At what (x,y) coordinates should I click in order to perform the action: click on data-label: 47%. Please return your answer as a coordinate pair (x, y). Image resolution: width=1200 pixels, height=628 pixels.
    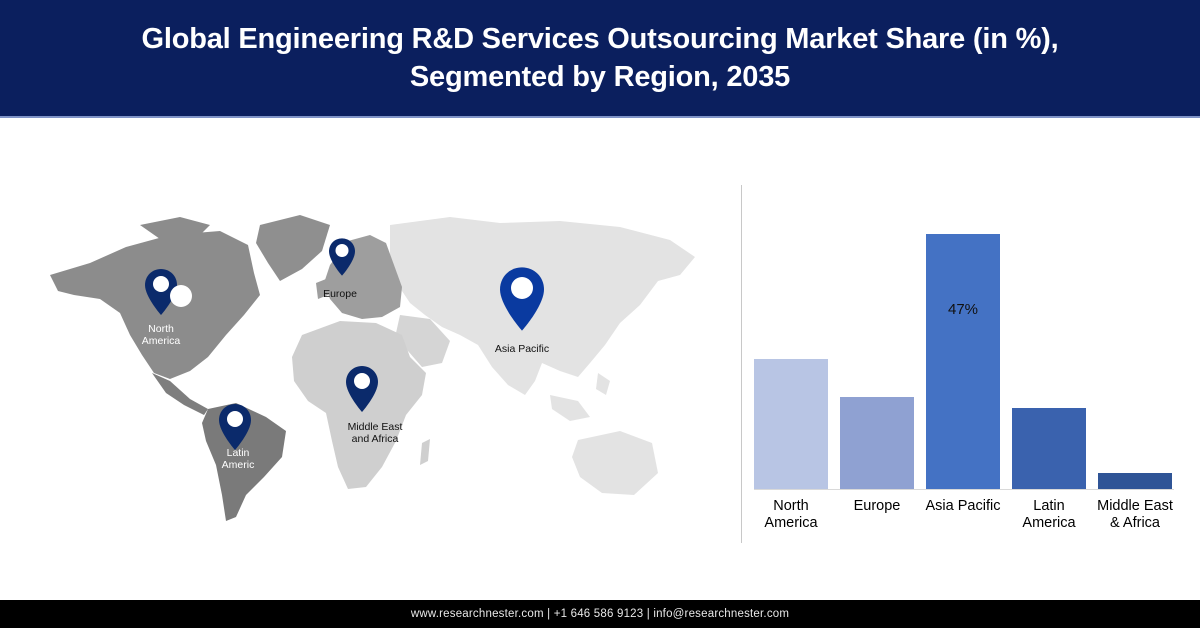
    Looking at the image, I should click on (963, 309).